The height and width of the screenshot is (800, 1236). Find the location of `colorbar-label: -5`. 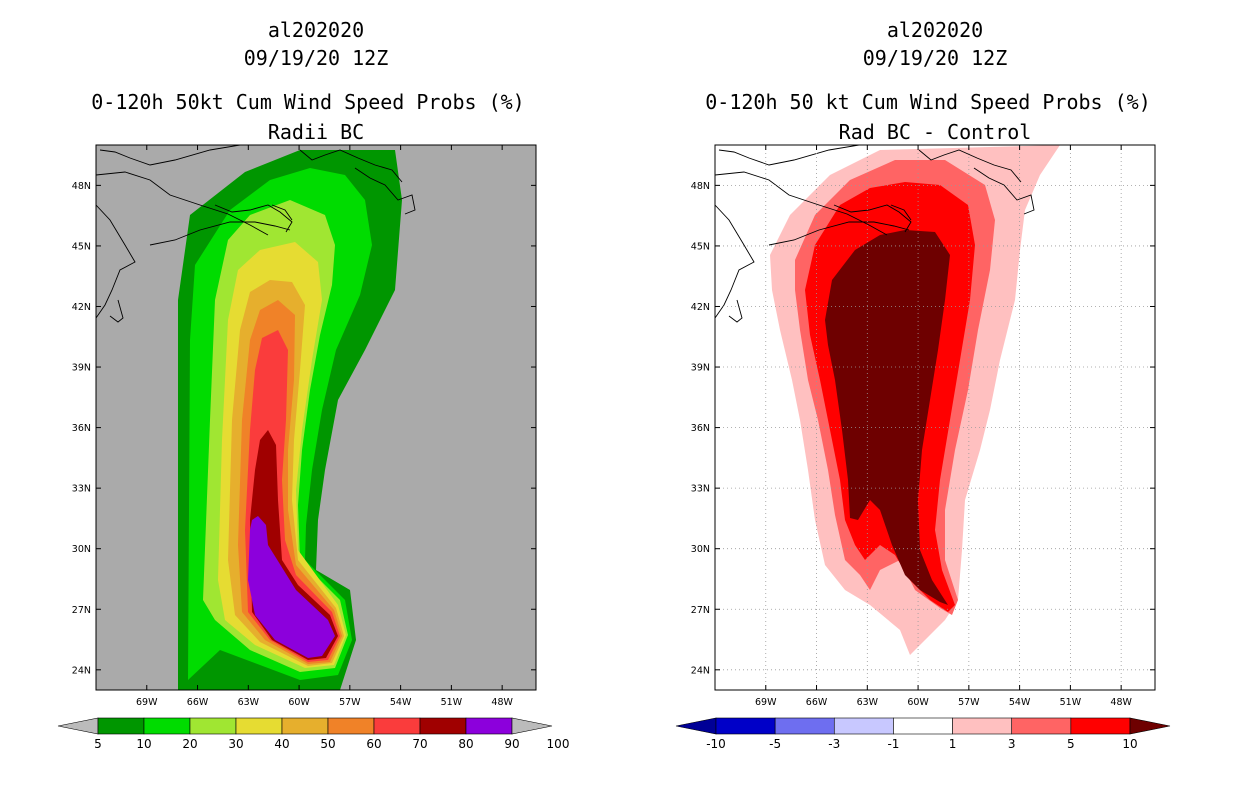

colorbar-label: -5 is located at coordinates (775, 744).